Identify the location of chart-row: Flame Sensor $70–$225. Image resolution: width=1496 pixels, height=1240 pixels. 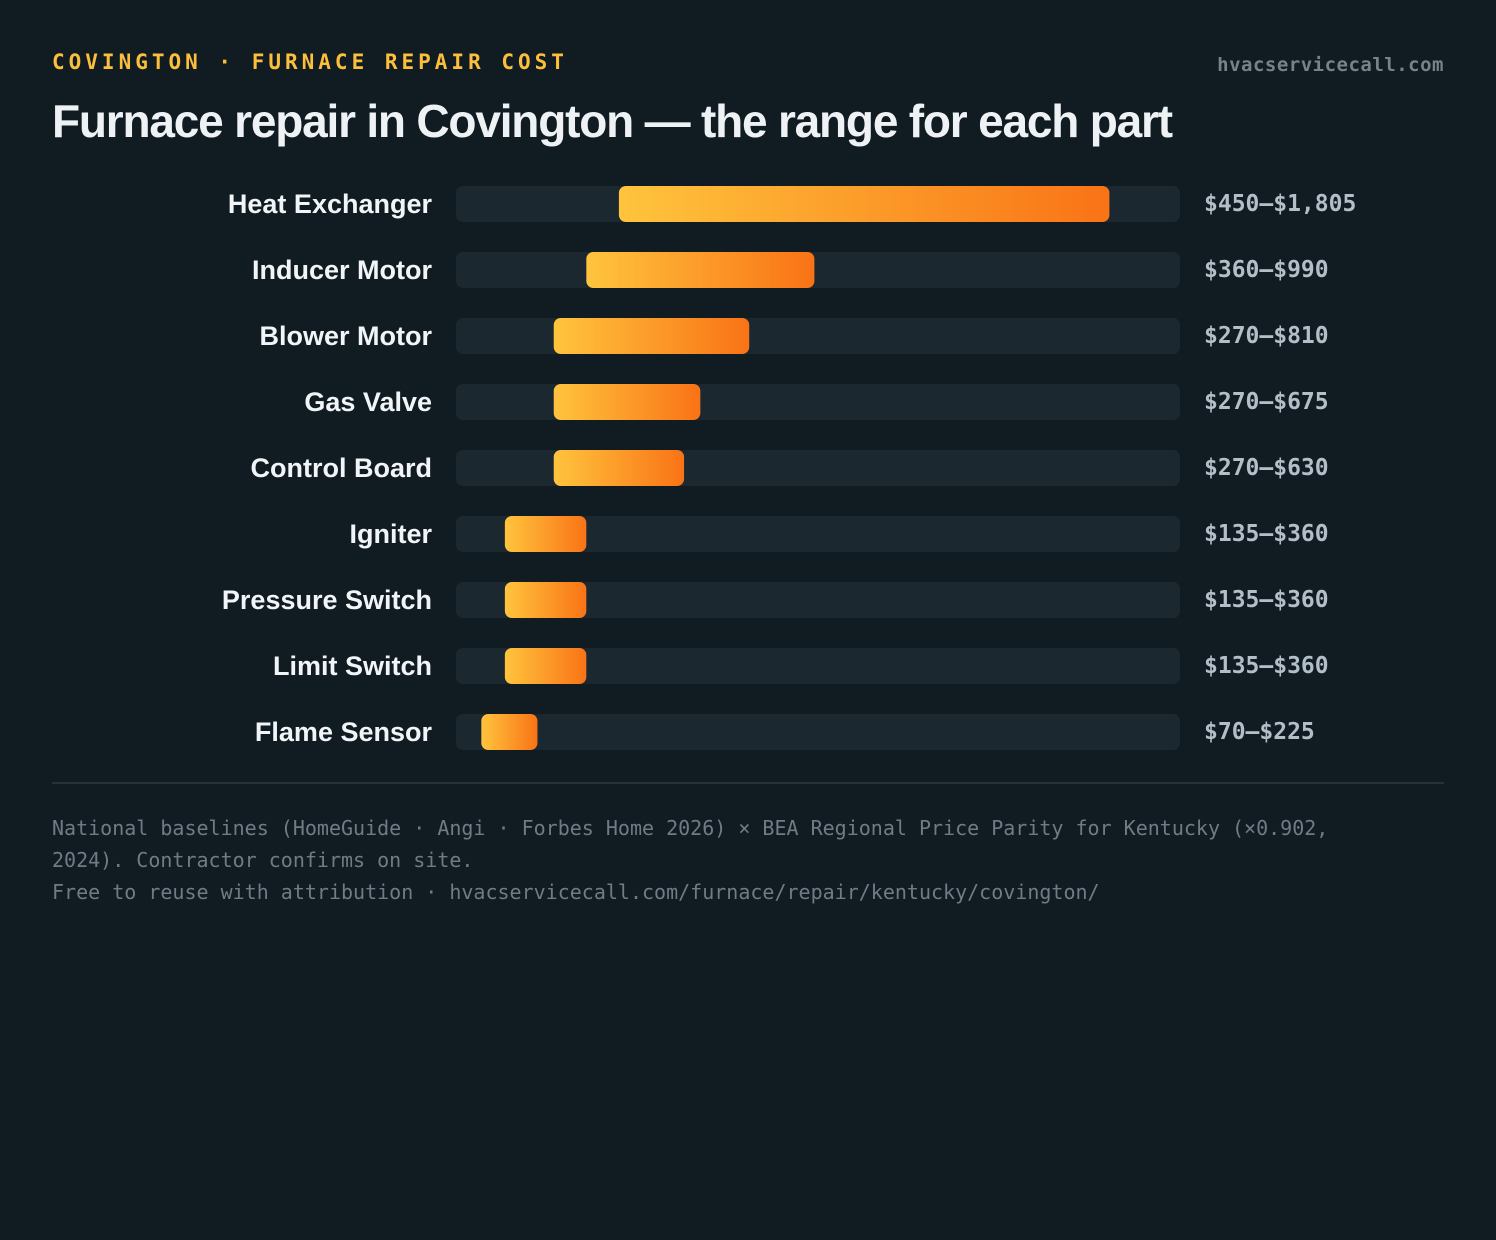
(785, 732).